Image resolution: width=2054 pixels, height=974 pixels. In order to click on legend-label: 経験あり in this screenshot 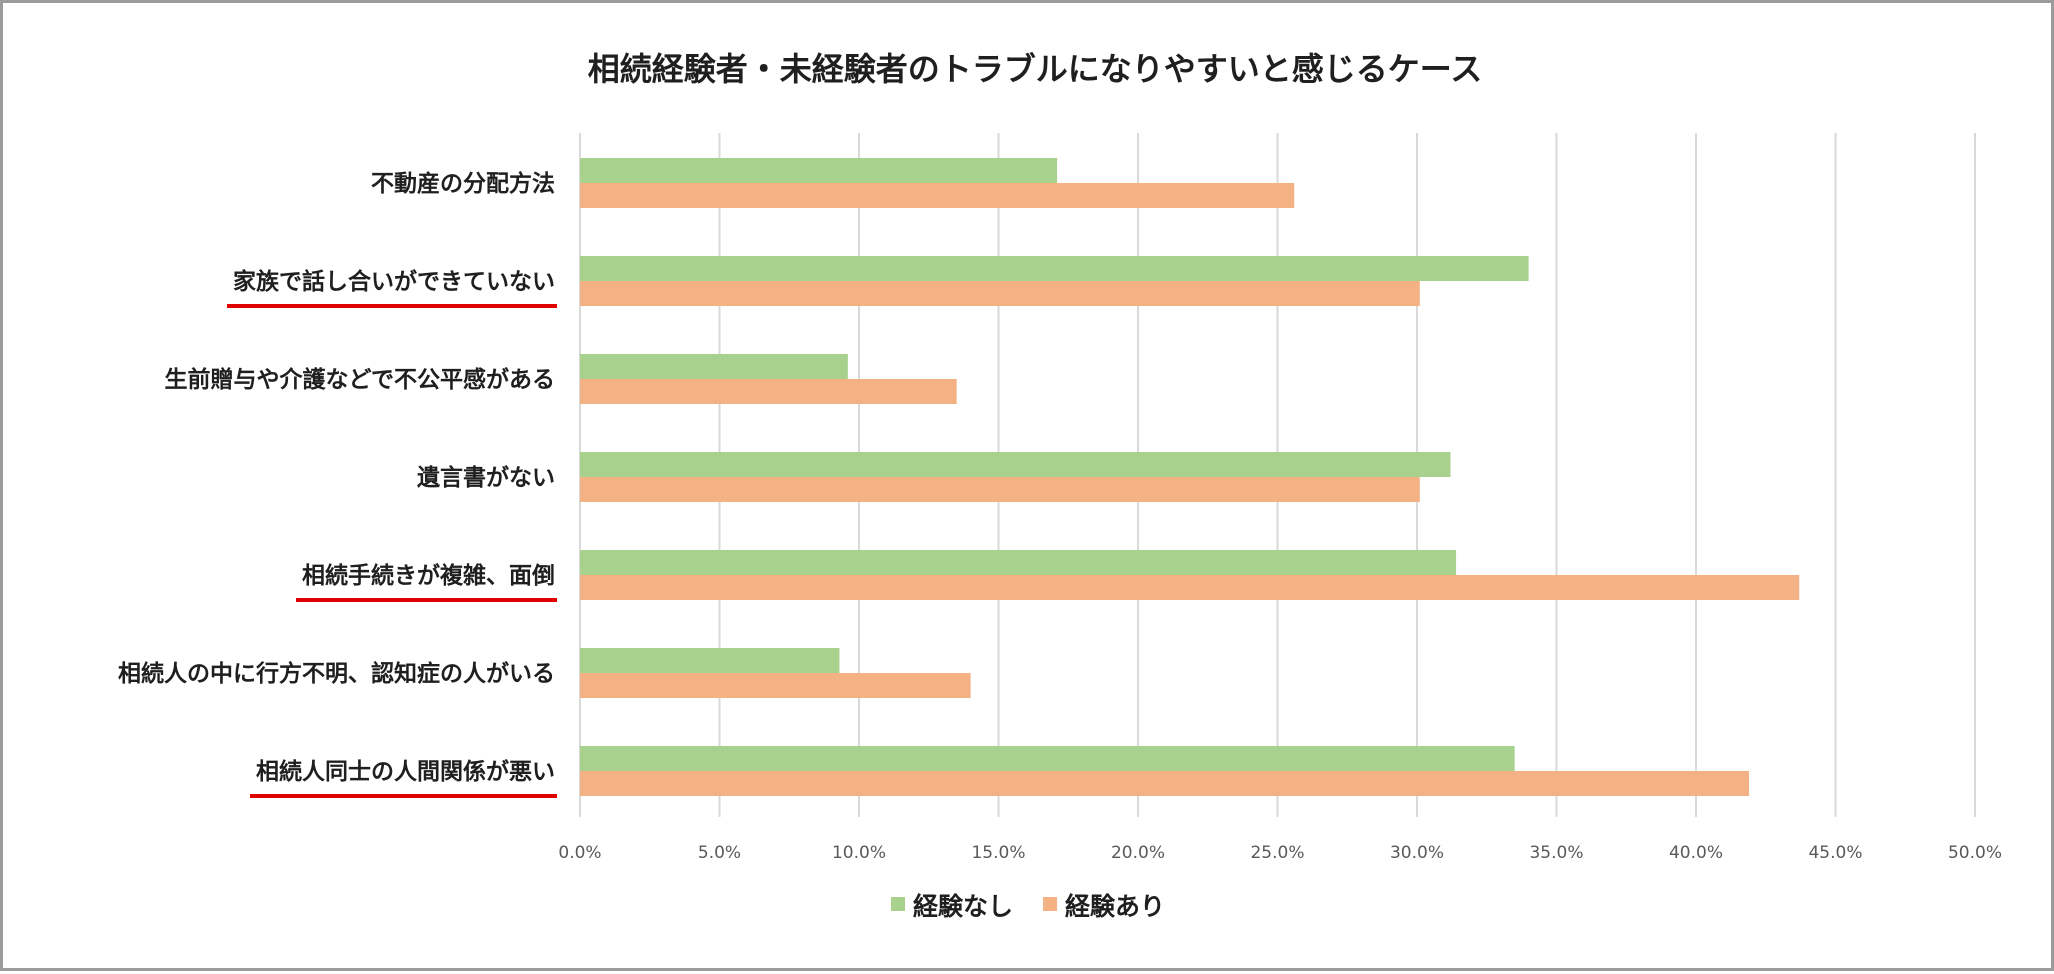, I will do `click(1115, 906)`.